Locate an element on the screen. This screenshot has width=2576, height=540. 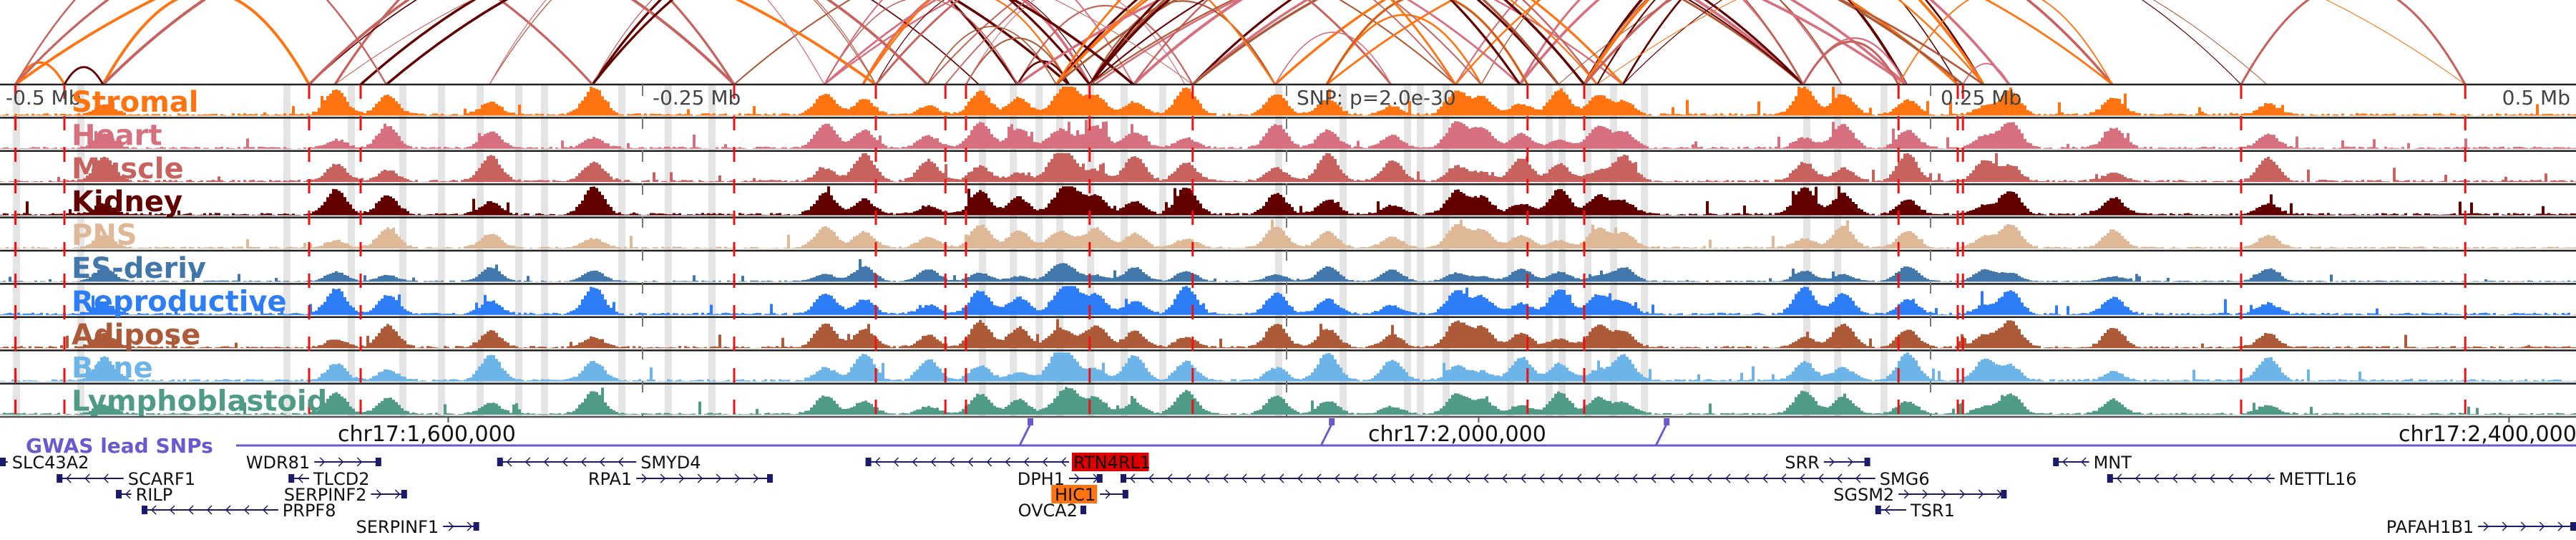
gene-prpf8: PRPF8 is located at coordinates (239, 511).